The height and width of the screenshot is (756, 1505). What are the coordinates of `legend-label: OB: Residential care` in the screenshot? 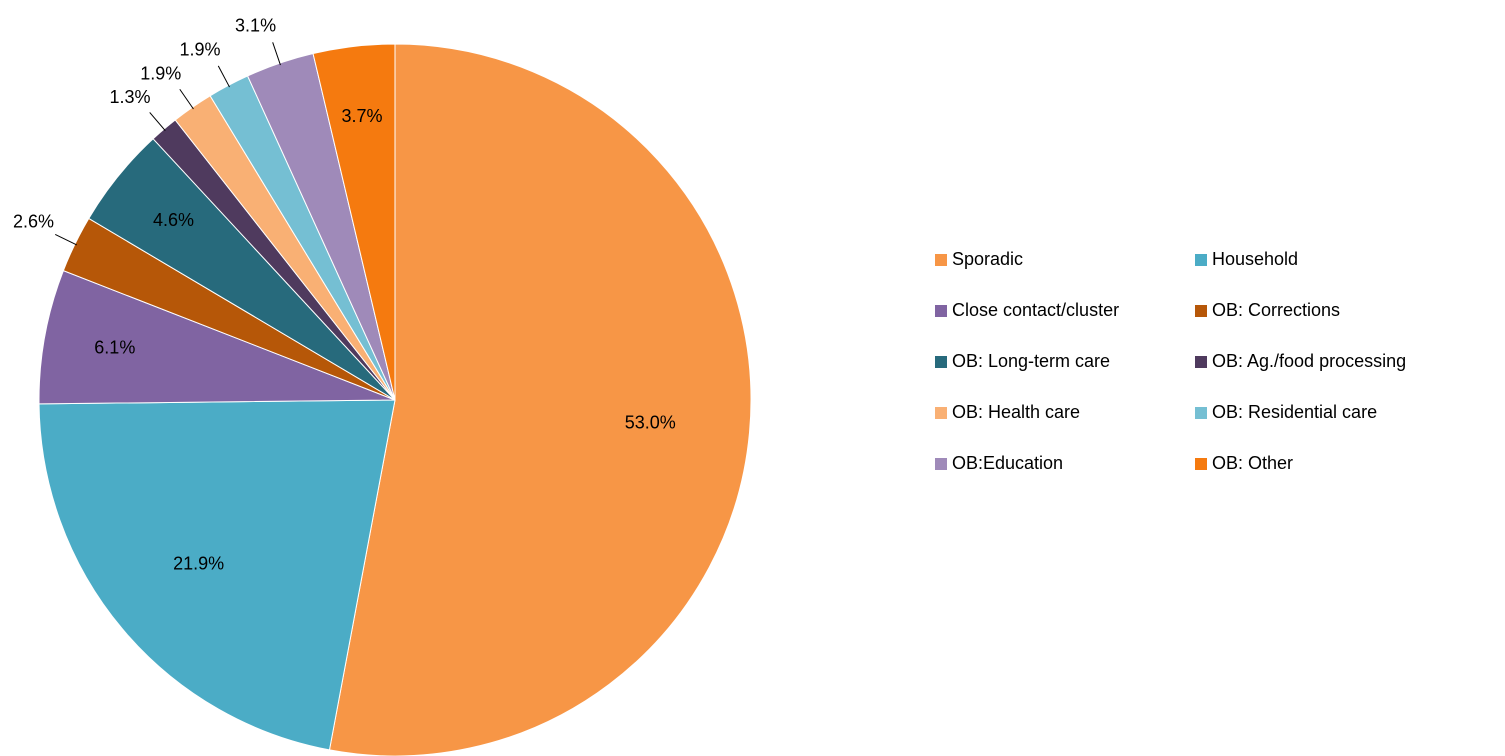 It's located at (1294, 412).